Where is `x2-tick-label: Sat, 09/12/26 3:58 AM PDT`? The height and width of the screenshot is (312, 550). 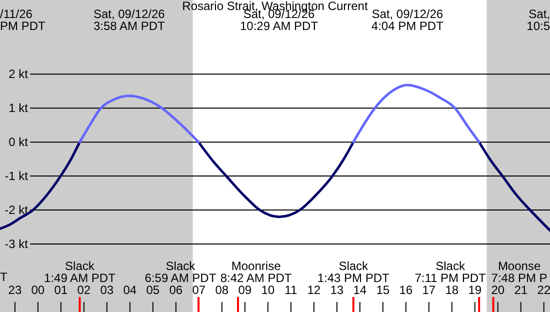
x2-tick-label: Sat, 09/12/26 3:58 AM PDT is located at coordinates (129, 20).